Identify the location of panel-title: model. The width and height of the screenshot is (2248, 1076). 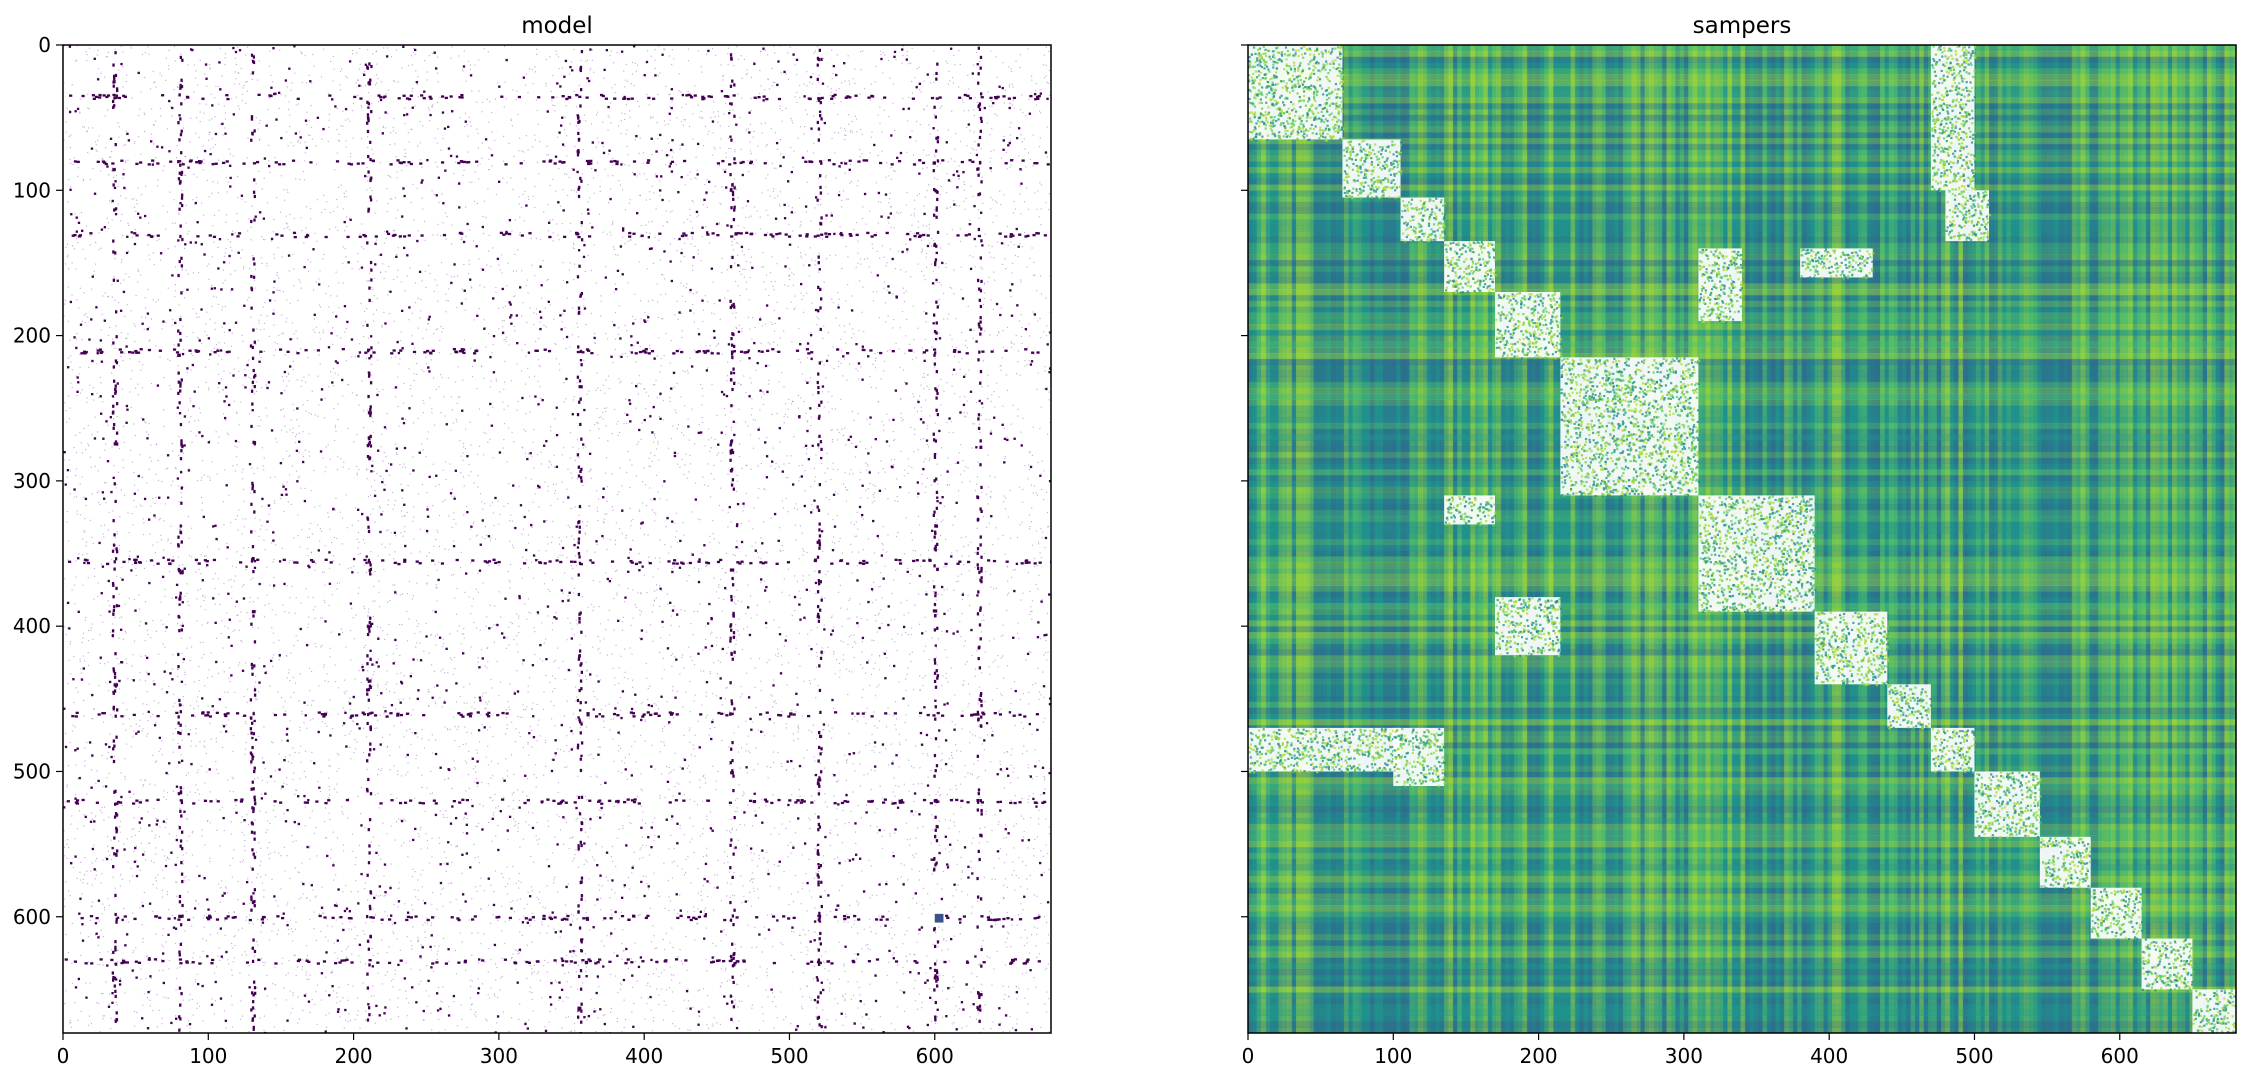
(557, 26).